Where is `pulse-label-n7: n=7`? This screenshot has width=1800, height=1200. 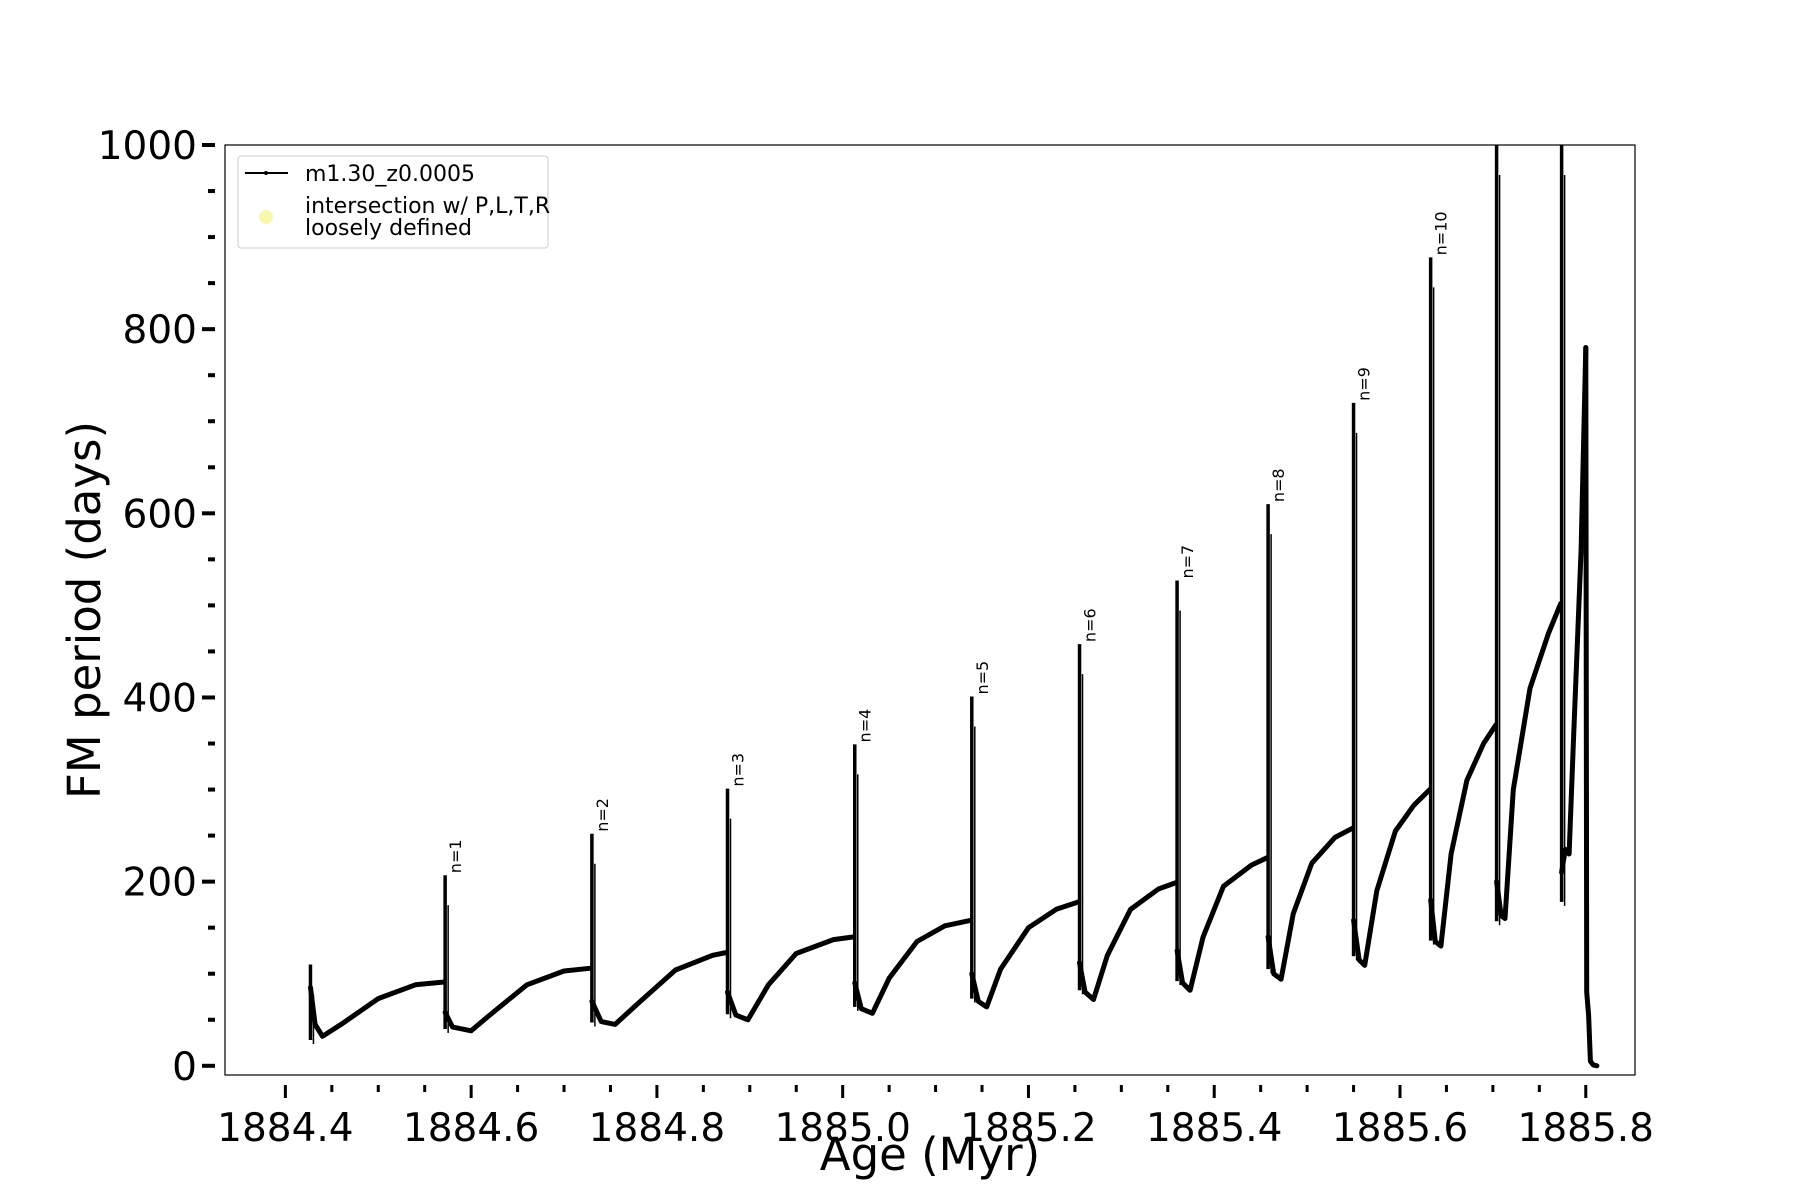 pulse-label-n7: n=7 is located at coordinates (1187, 562).